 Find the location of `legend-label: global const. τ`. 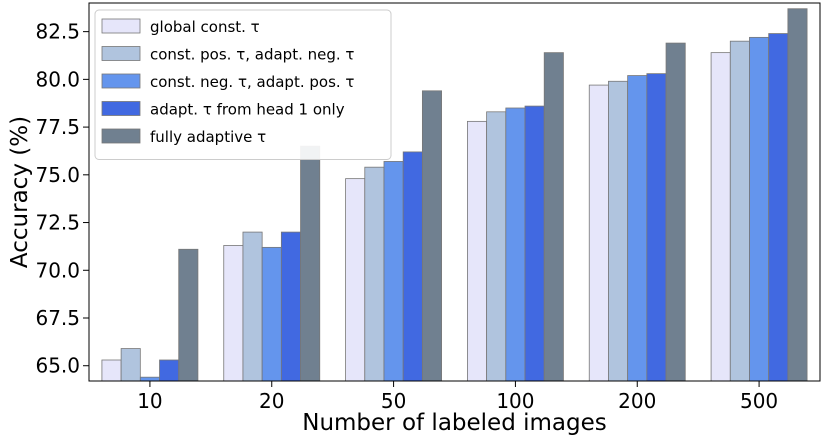

legend-label: global const. τ is located at coordinates (205, 27).